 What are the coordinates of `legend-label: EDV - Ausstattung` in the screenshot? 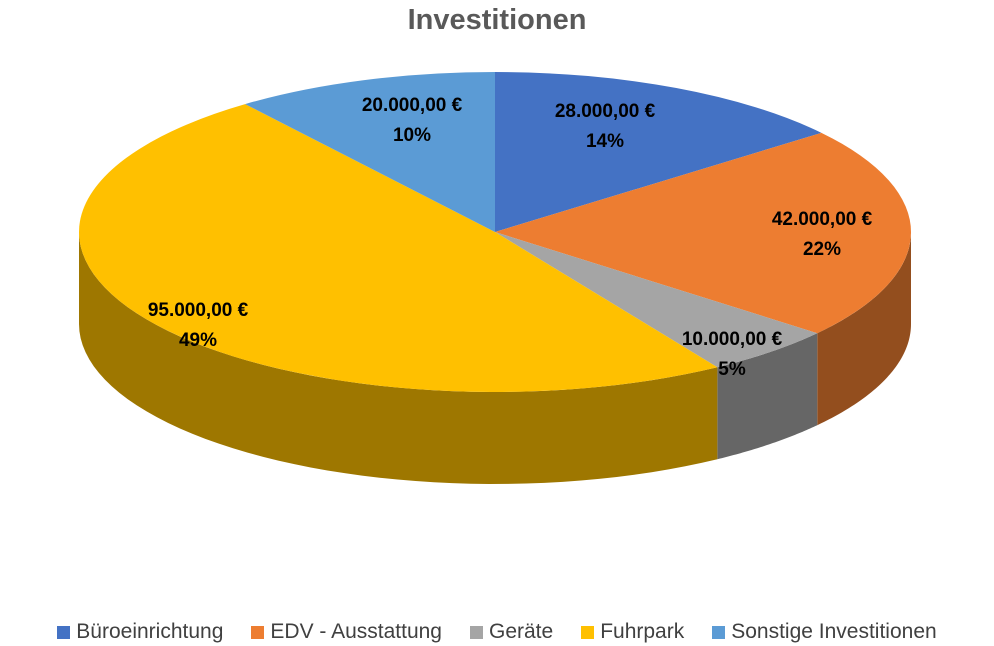 It's located at (356, 631).